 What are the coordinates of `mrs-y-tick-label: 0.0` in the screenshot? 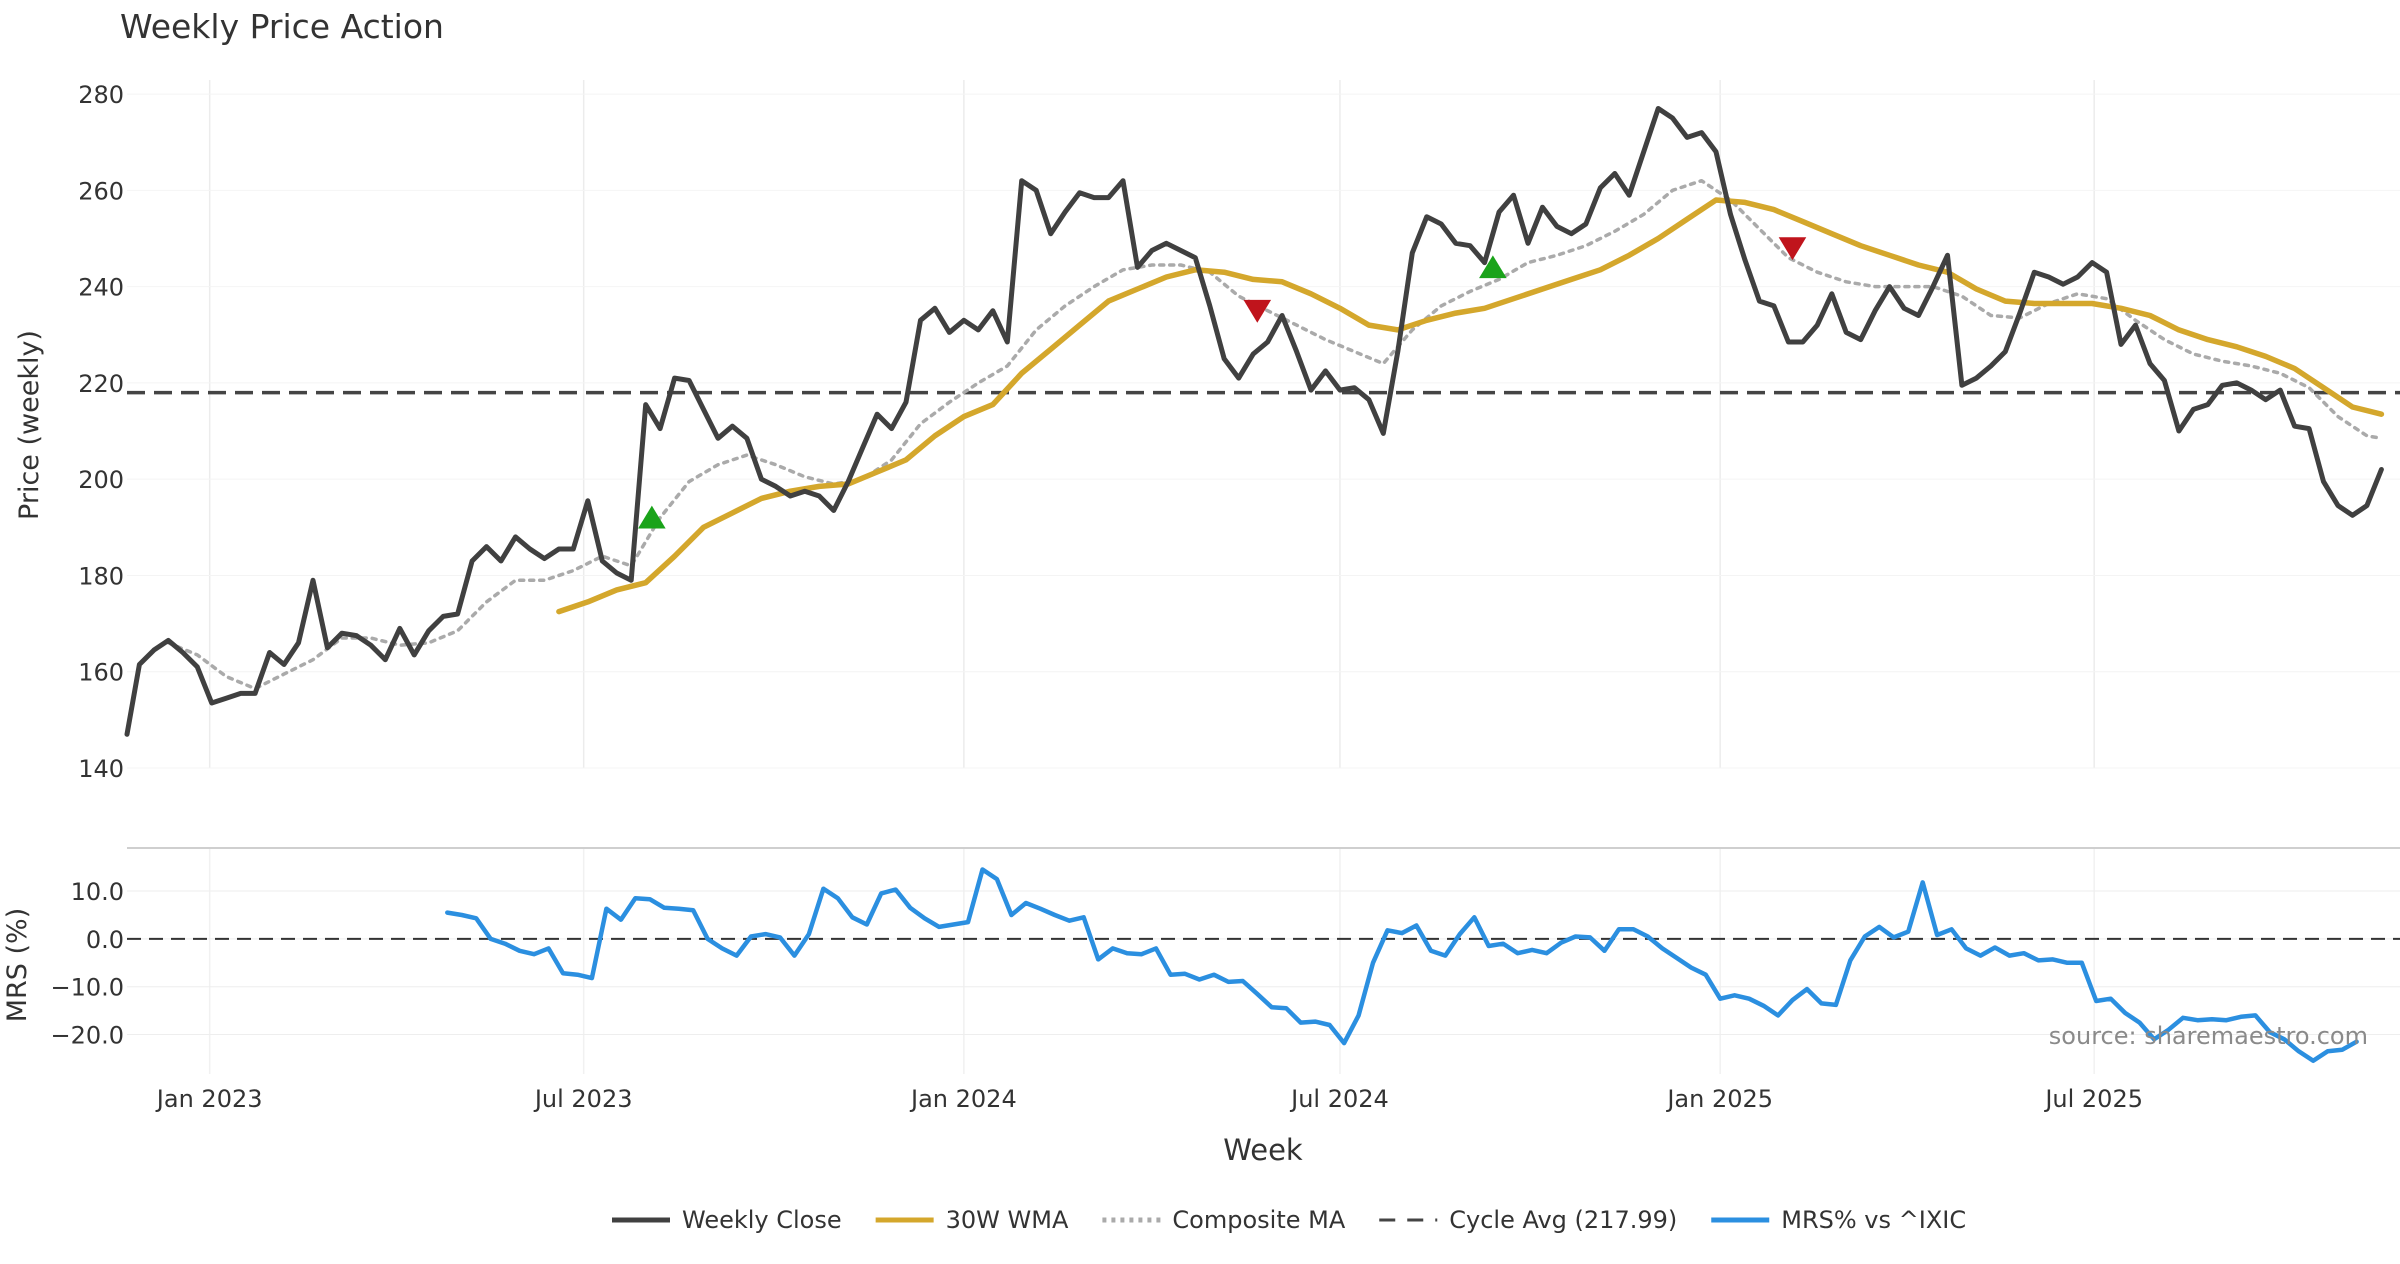 It's located at (105, 940).